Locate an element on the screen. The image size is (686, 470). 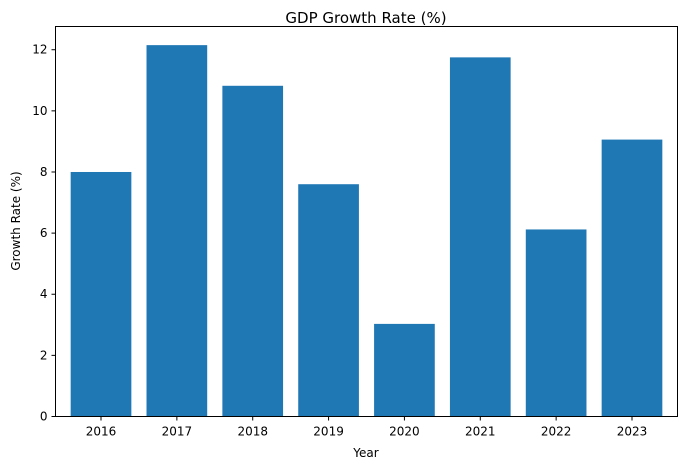
x-tick-label: 2021 is located at coordinates (480, 432).